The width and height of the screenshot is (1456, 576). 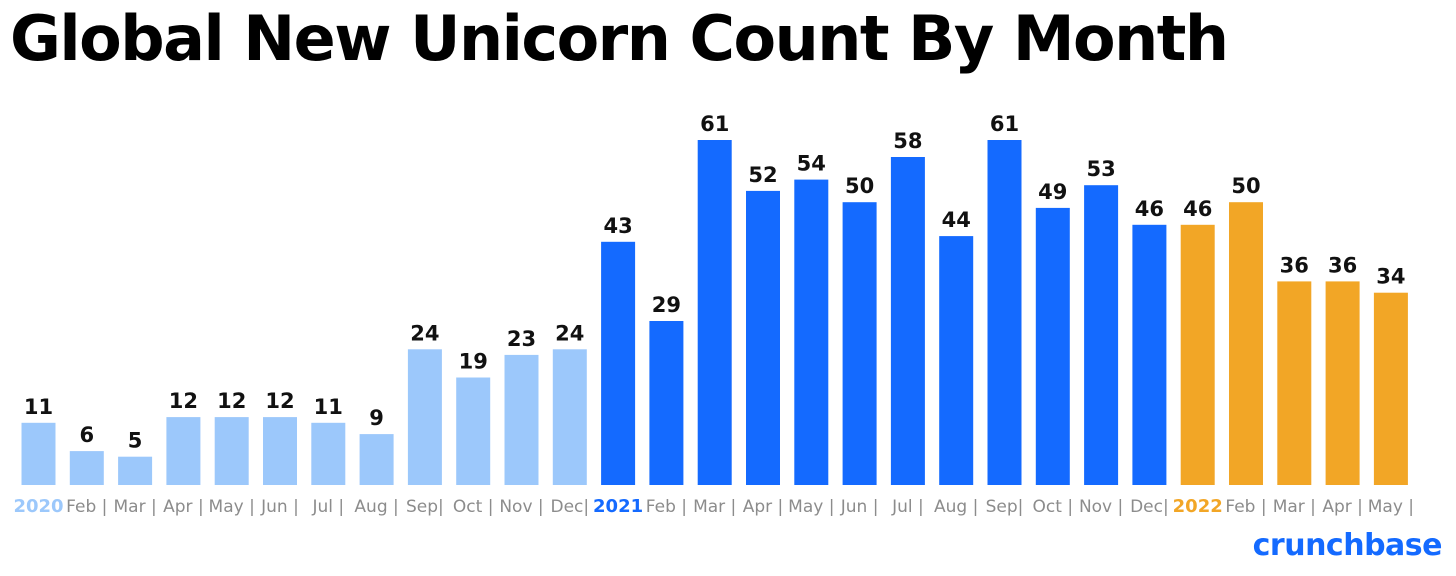 What do you see at coordinates (473, 507) in the screenshot?
I see `tick-label-9: Oct |` at bounding box center [473, 507].